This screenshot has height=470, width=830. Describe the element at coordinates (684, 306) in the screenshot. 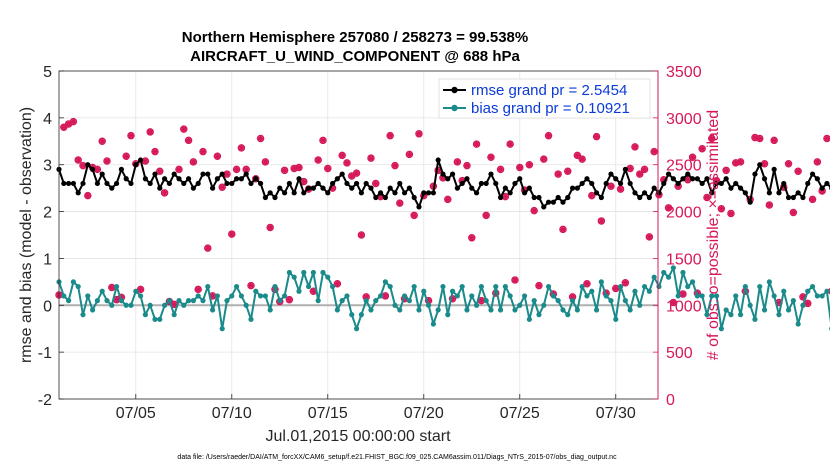

I see `right-tick-label: 1000` at that location.